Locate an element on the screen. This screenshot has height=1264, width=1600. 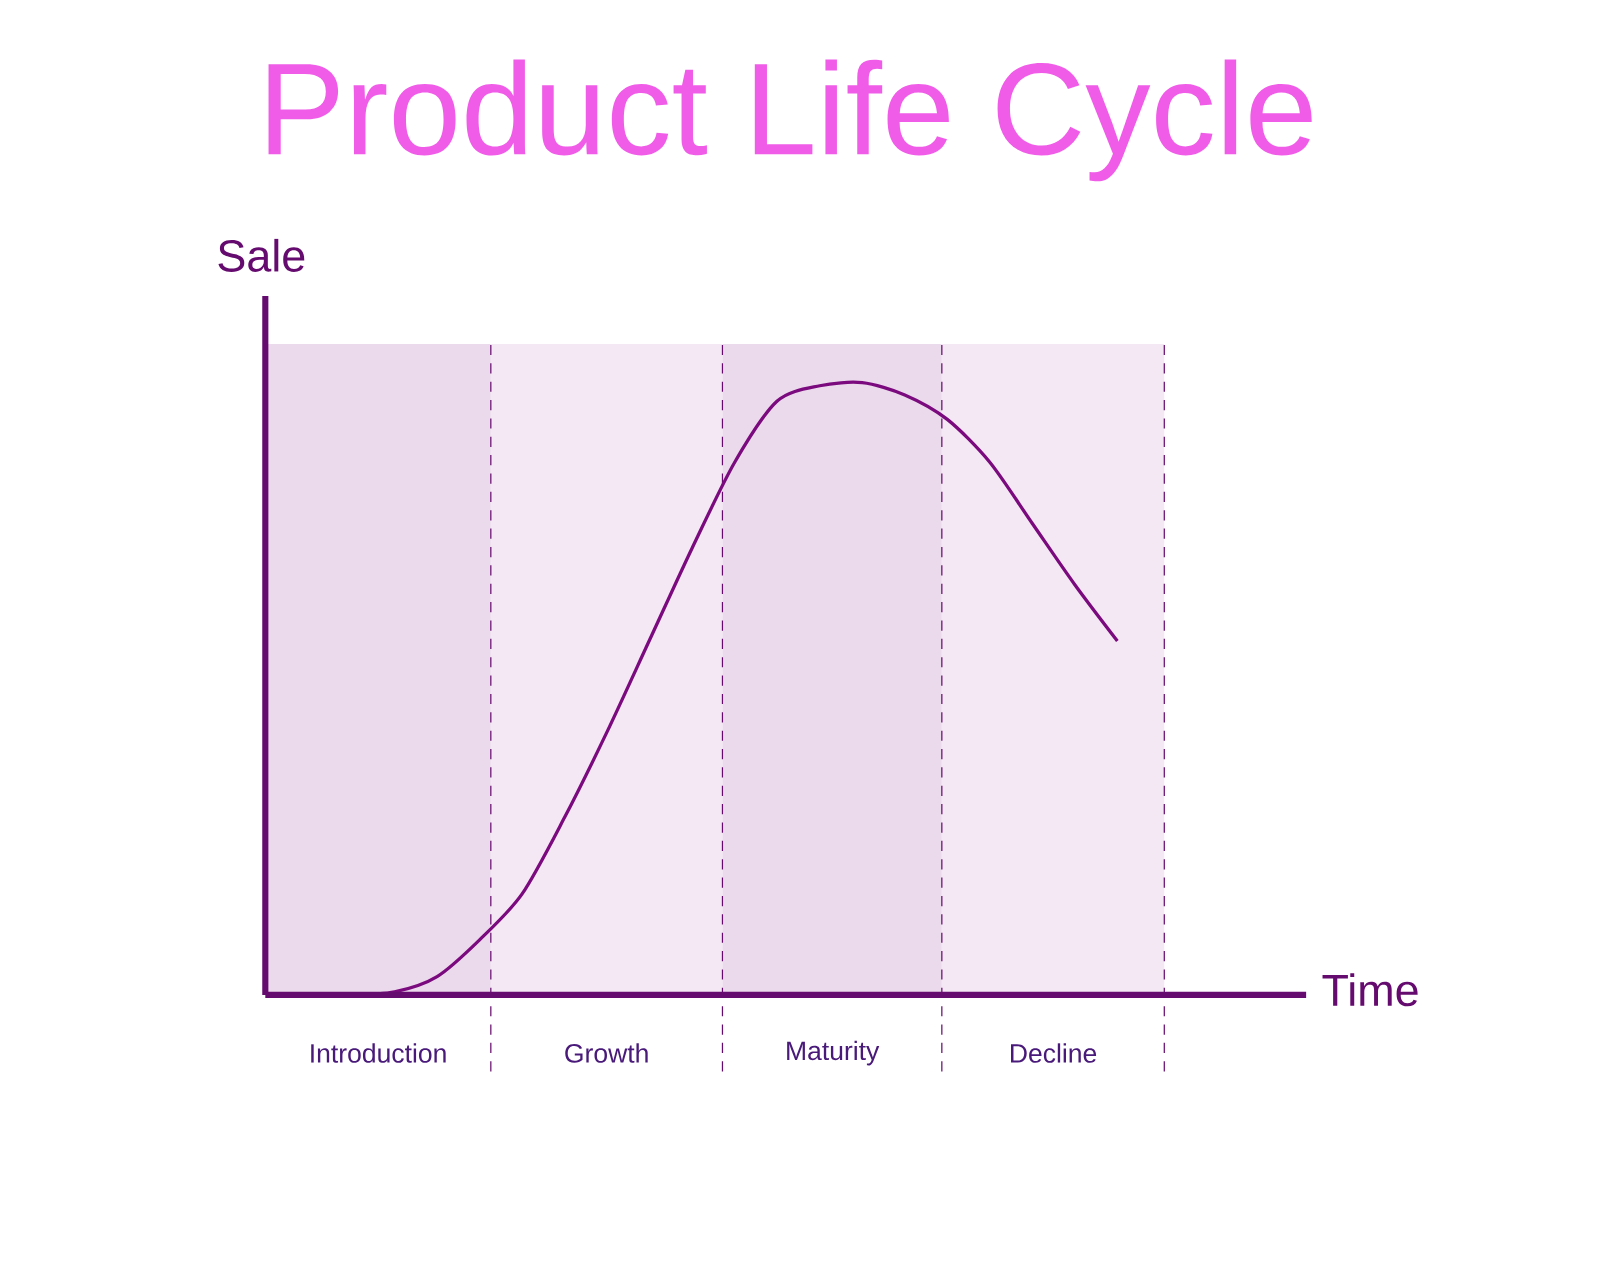
text: Decline is located at coordinates (1054, 1053).